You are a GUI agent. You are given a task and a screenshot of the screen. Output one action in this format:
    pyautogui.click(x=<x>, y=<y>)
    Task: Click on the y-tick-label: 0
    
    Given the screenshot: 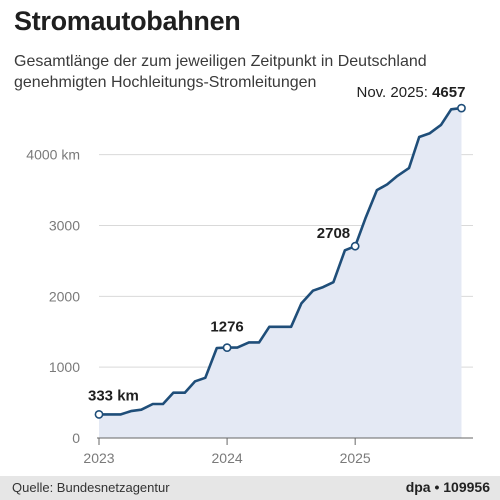 What is the action you would take?
    pyautogui.click(x=76, y=438)
    